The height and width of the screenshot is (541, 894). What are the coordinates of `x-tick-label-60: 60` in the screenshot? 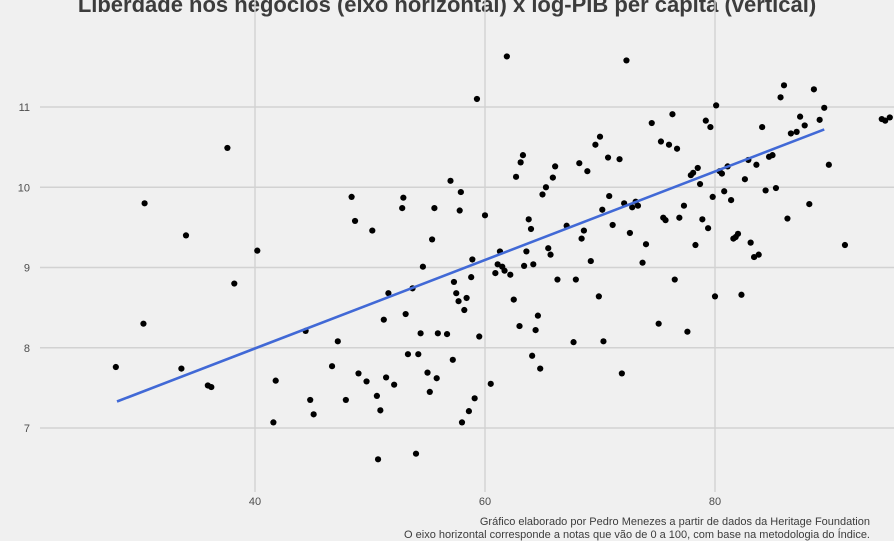 It's located at (485, 502).